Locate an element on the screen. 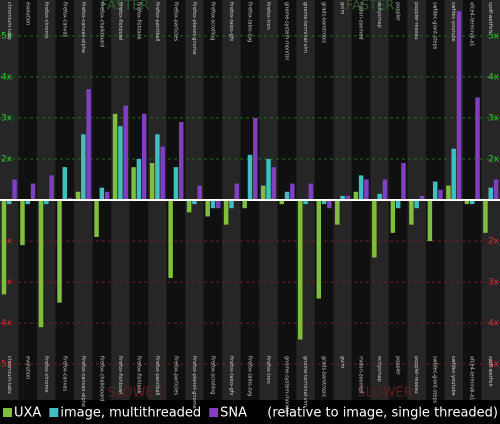 This screenshot has height=424, width=500. x-tick-label: evolution is located at coordinates (27, 367).